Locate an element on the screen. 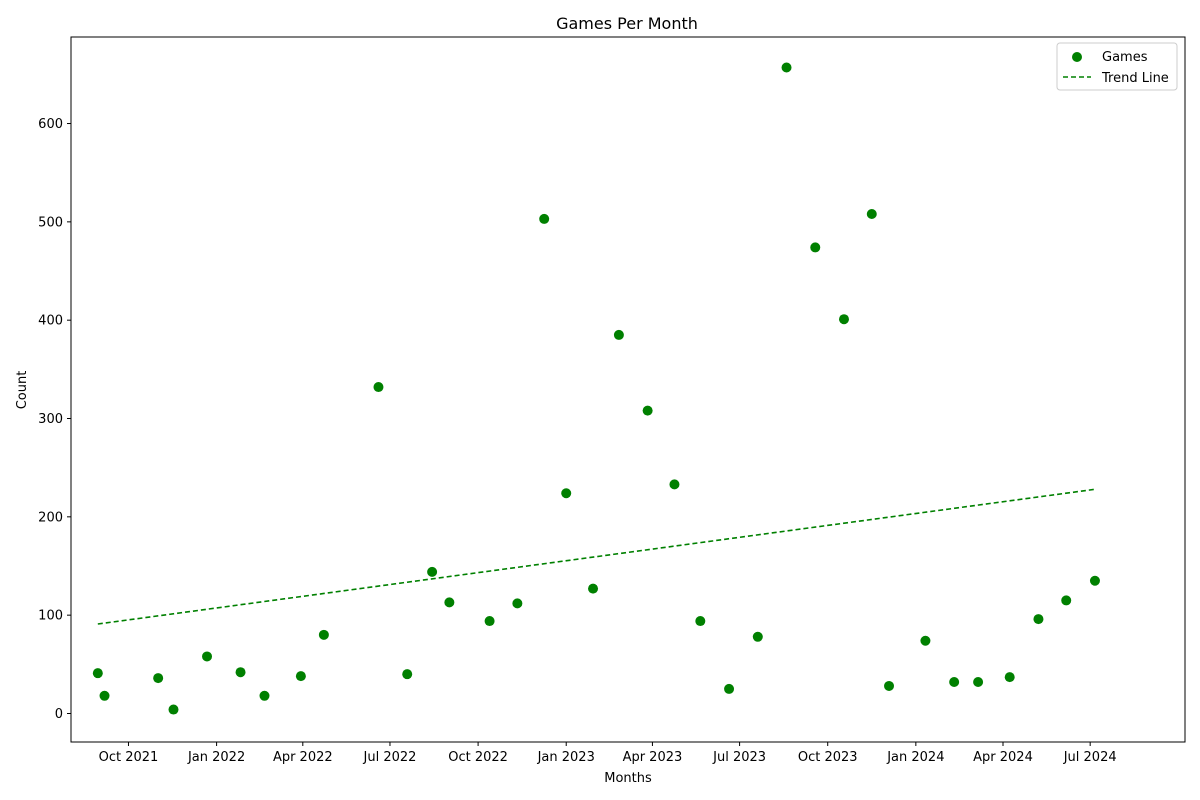  x-tick-label: Oct 2021 is located at coordinates (129, 757).